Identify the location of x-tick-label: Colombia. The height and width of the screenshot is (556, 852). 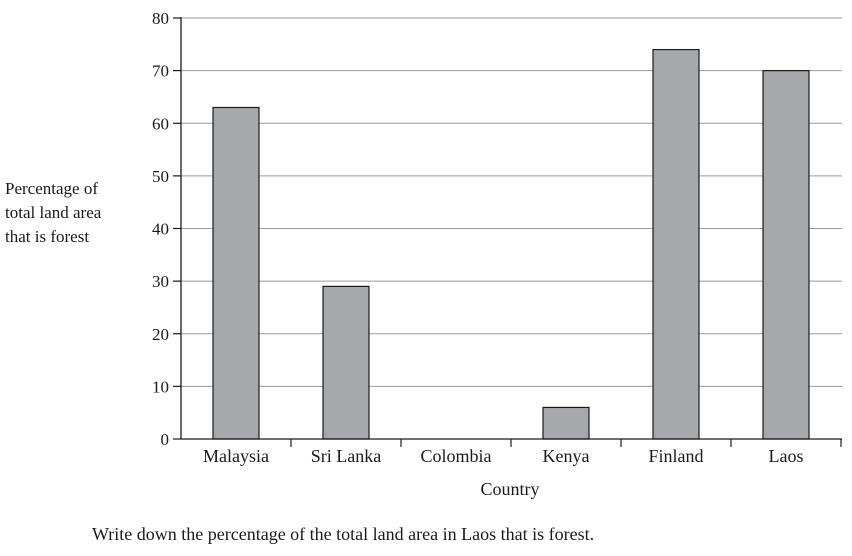
(456, 456).